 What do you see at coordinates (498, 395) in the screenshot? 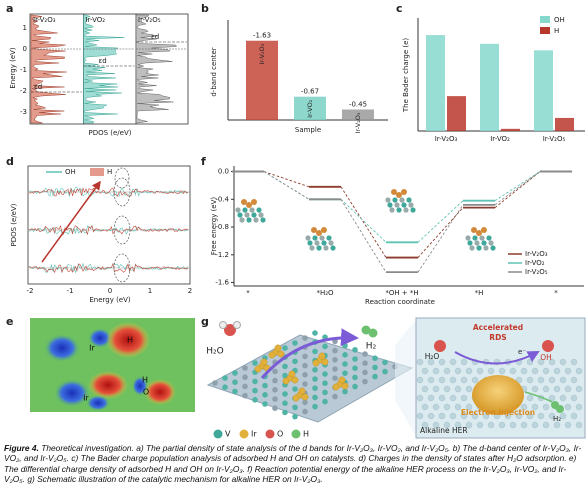
I see `ir-cluster` at bounding box center [498, 395].